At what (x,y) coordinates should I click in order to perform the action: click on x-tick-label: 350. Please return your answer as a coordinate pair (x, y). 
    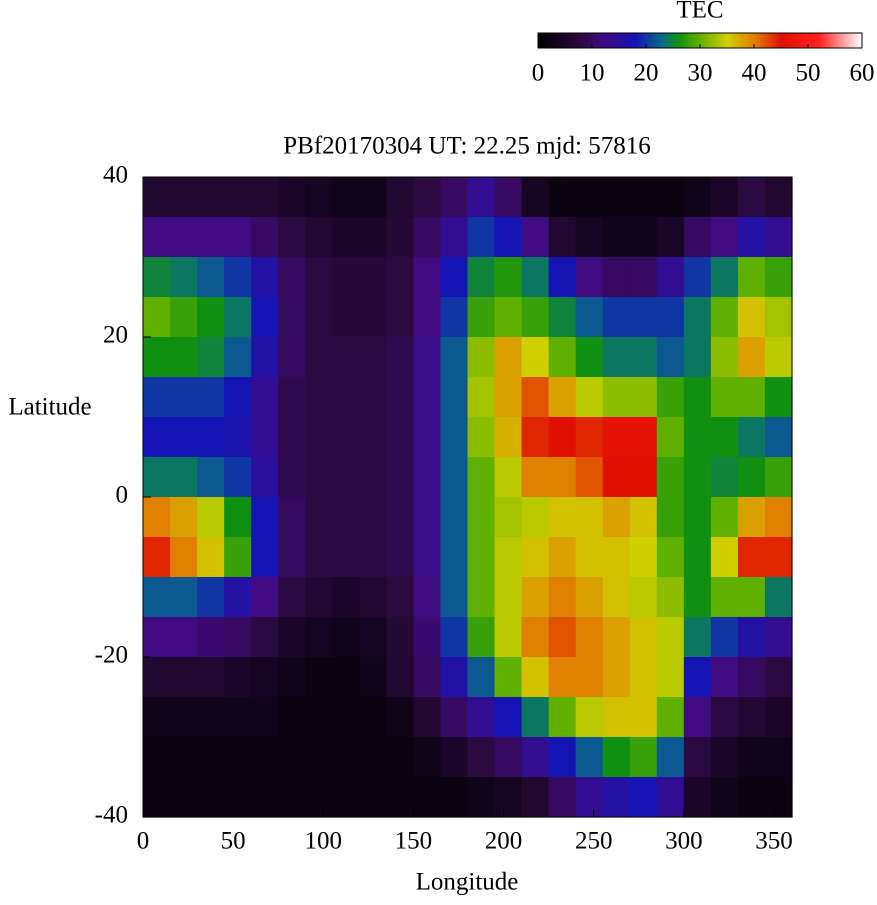
    Looking at the image, I should click on (774, 841).